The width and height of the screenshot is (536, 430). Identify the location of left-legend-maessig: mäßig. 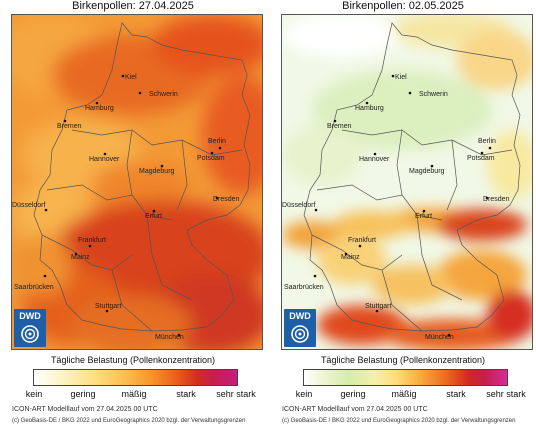
(134, 394).